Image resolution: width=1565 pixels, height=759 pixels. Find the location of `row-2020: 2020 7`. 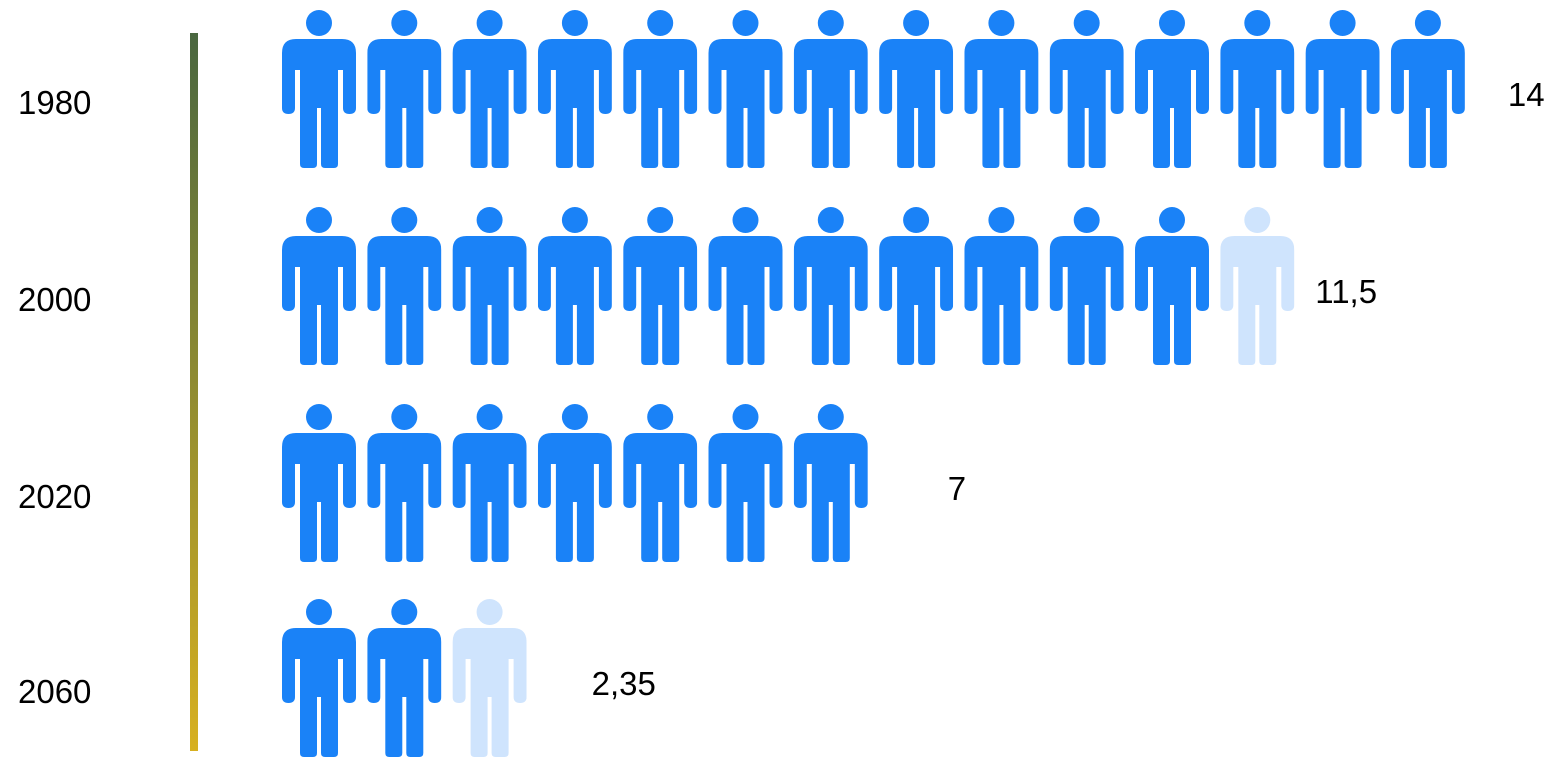

row-2020: 2020 7 is located at coordinates (492, 483).